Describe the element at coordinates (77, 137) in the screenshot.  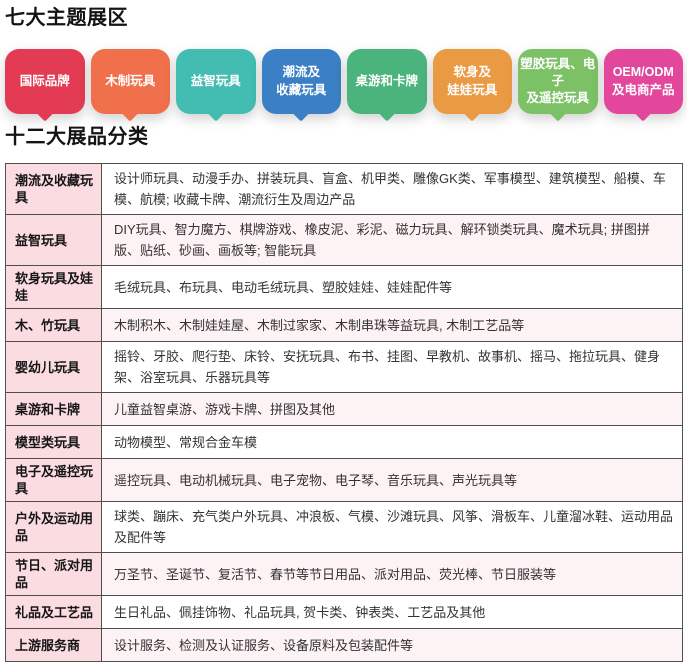
I see `categories-section-title: 十二大展品分类` at that location.